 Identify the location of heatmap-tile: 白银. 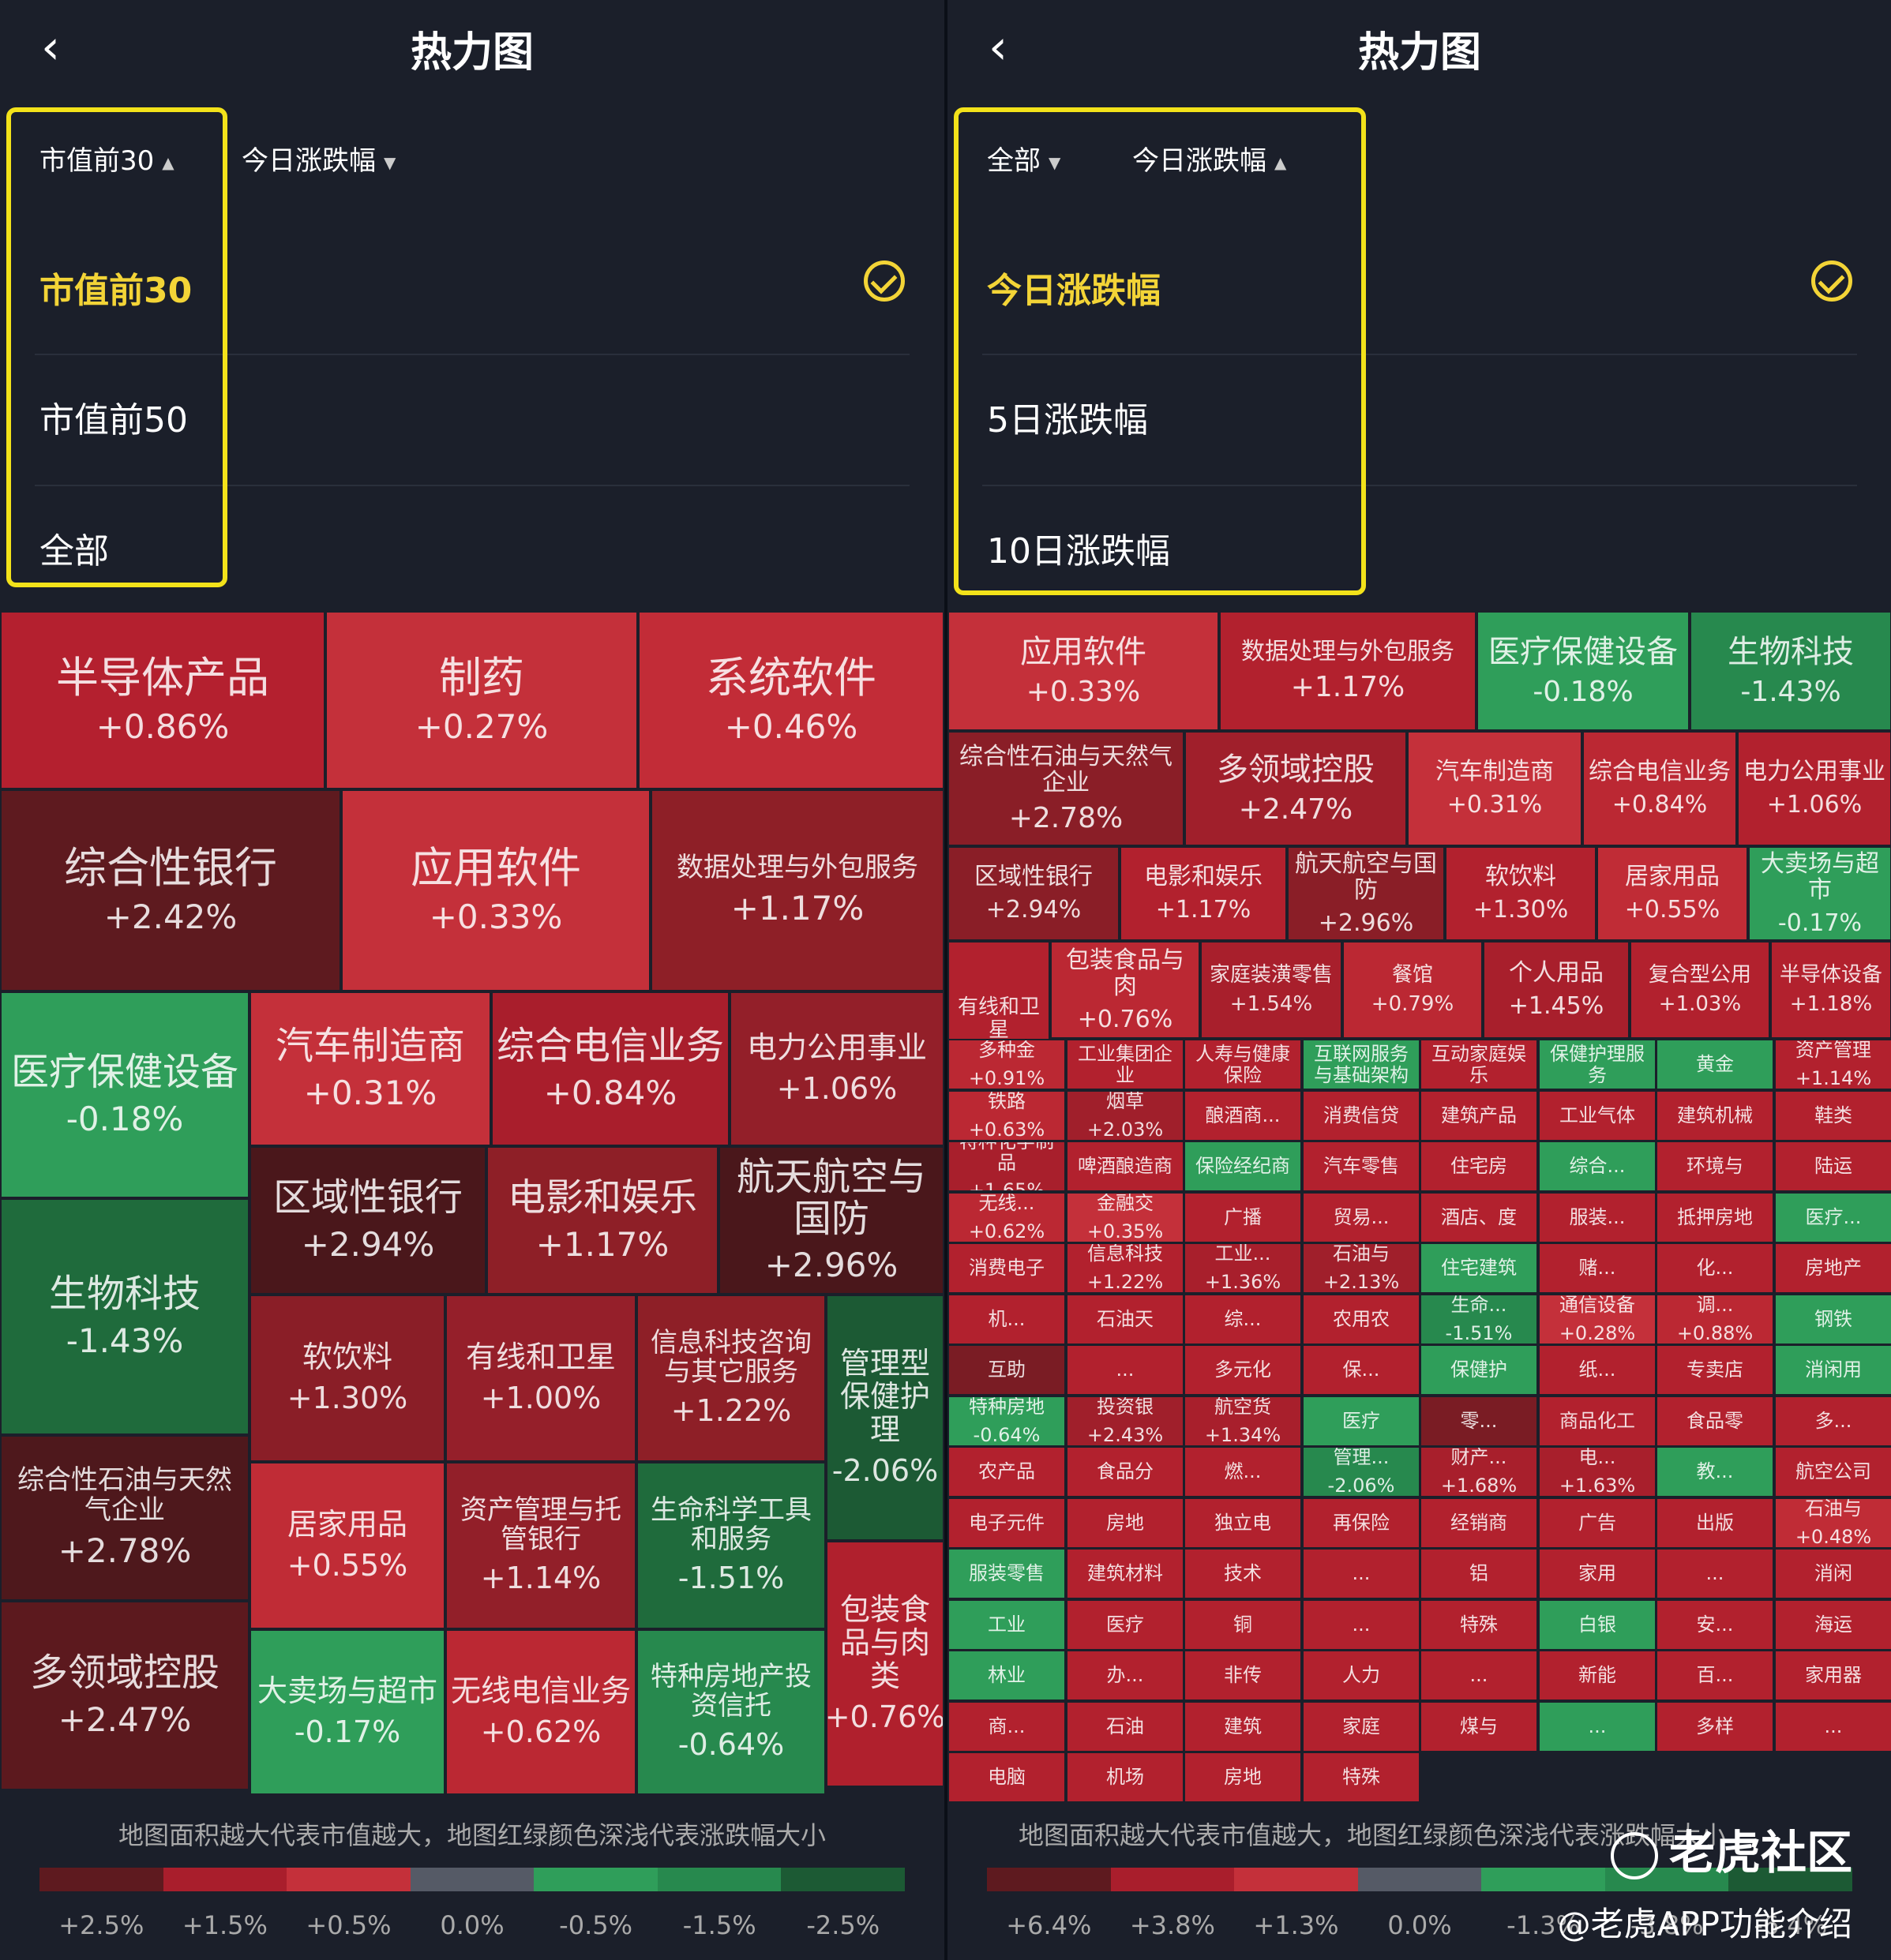
(1597, 1625).